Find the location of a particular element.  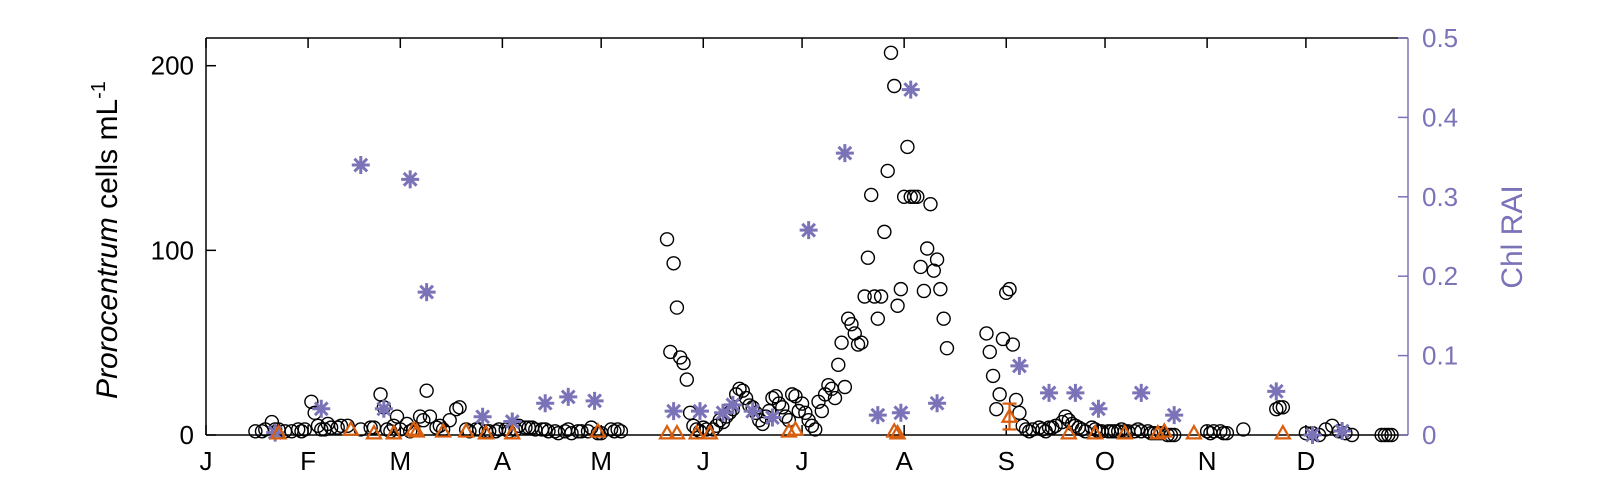

x-tick-label: F is located at coordinates (308, 461).